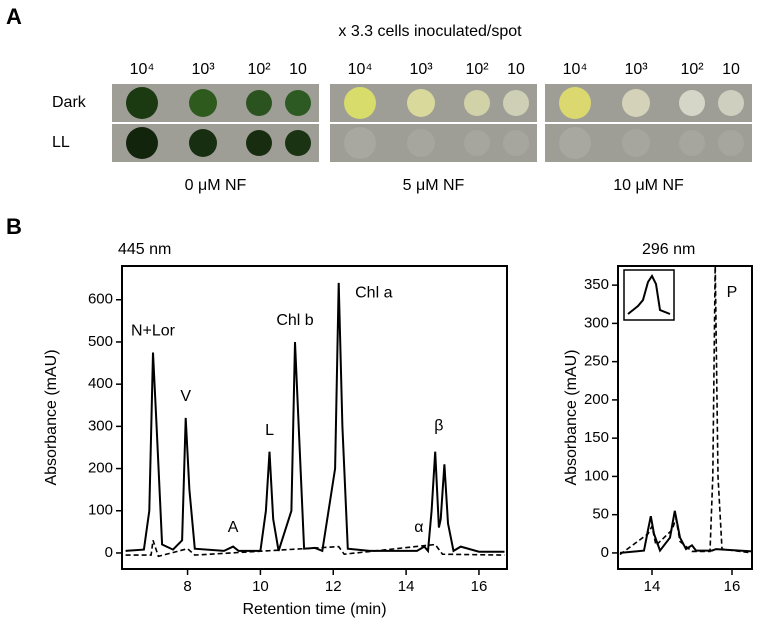 The height and width of the screenshot is (630, 768). Describe the element at coordinates (185, 396) in the screenshot. I see `peak-label: V` at that location.